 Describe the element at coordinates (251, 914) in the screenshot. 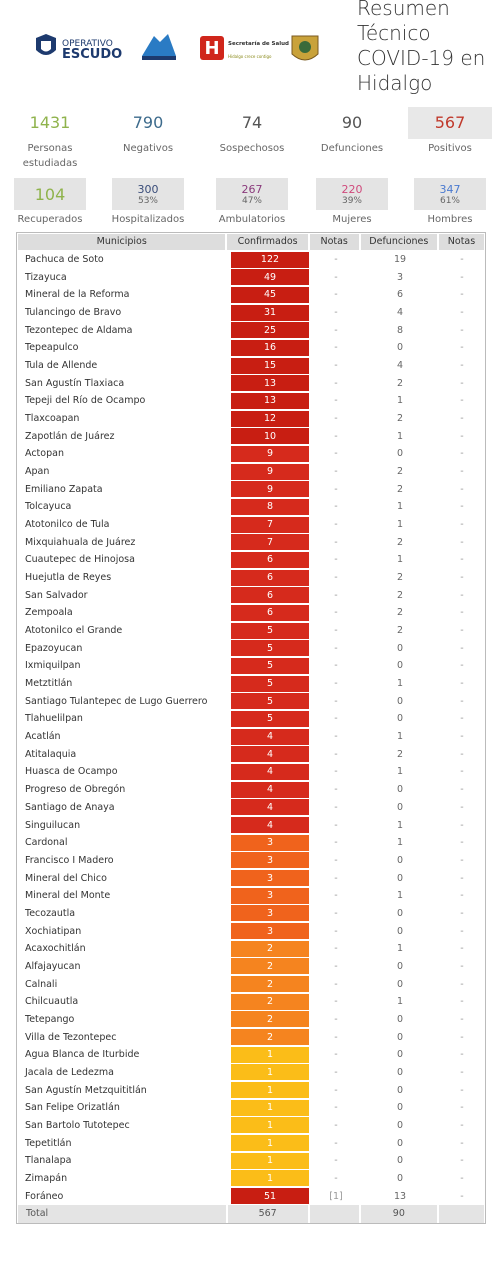

I see `table-row: Tecozautla 3 - 0 -` at that location.